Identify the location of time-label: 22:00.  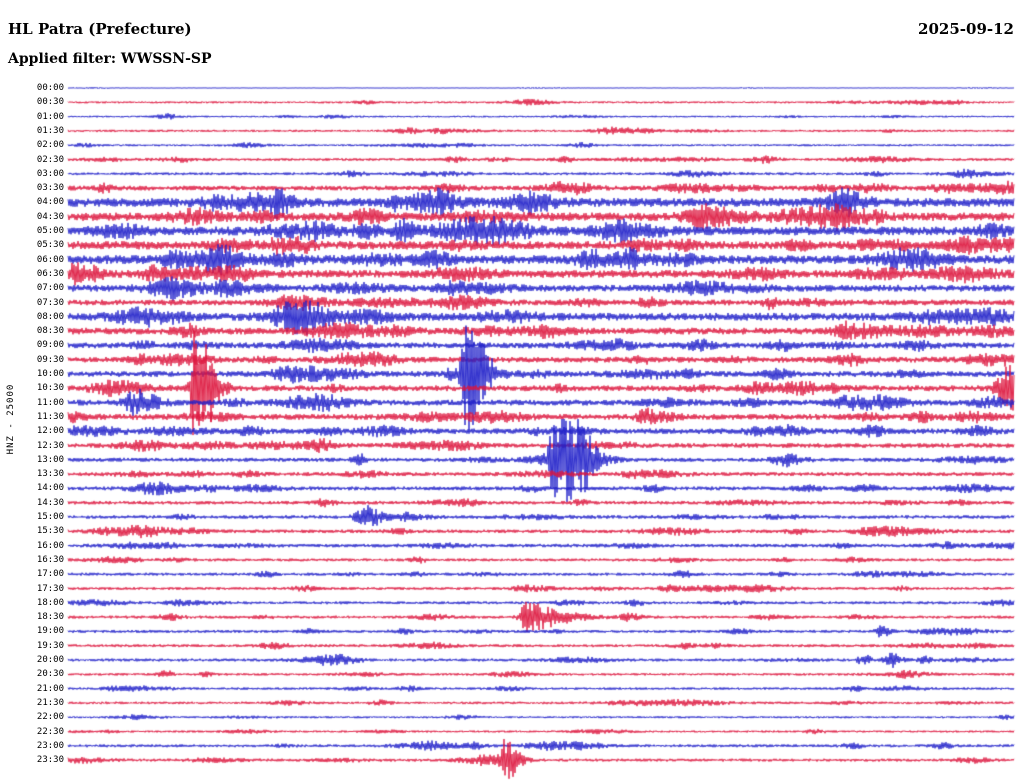
(50, 717).